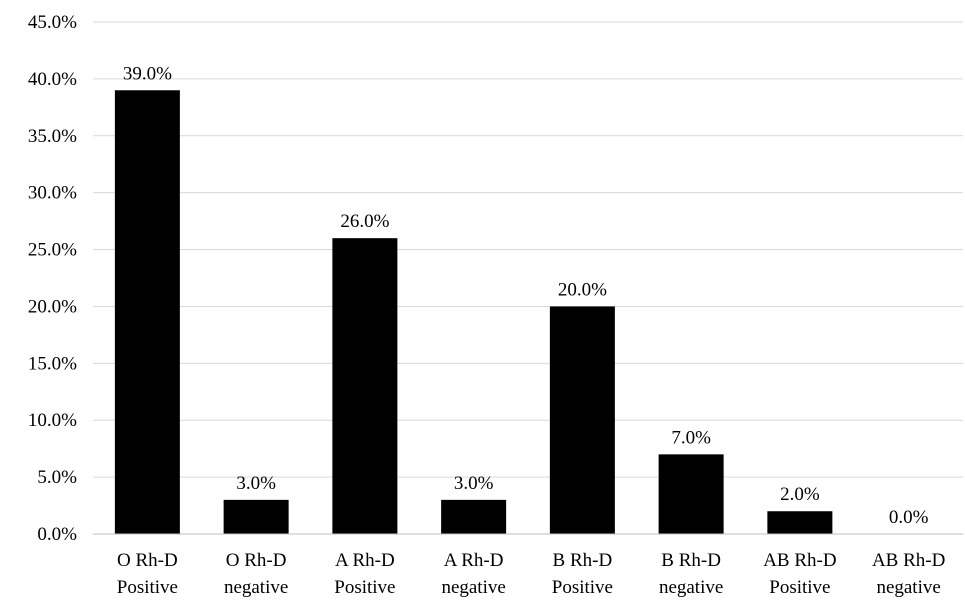  What do you see at coordinates (52, 306) in the screenshot?
I see `y-tick-label: 20.0%` at bounding box center [52, 306].